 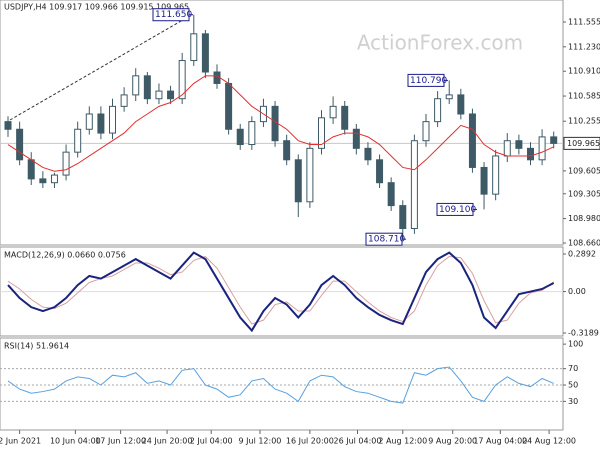 What do you see at coordinates (211, 441) in the screenshot?
I see `x-tick-label: 2 Jul 04:00` at bounding box center [211, 441].